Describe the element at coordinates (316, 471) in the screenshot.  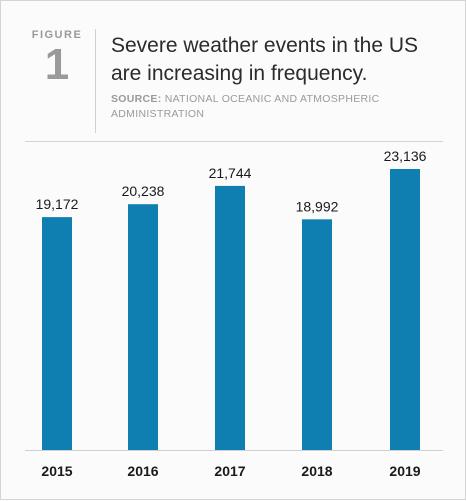
I see `x-tick-2018: 2018` at that location.